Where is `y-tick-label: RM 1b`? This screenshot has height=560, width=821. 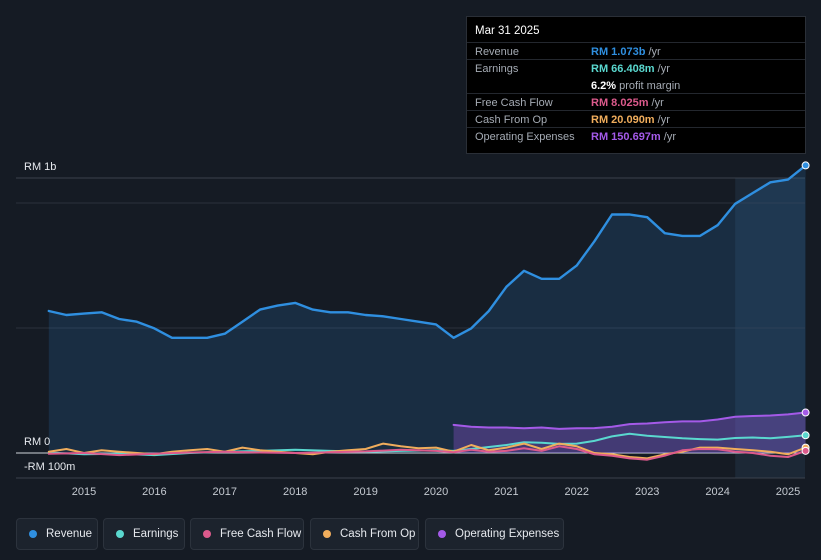
y-tick-label: RM 1b is located at coordinates (40, 167).